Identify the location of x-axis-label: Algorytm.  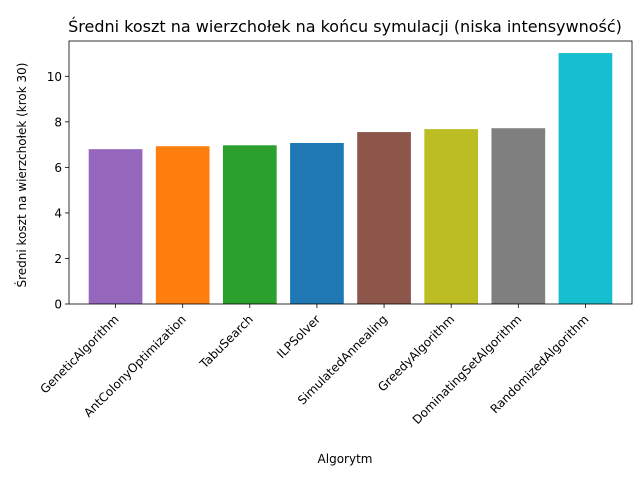
(345, 459).